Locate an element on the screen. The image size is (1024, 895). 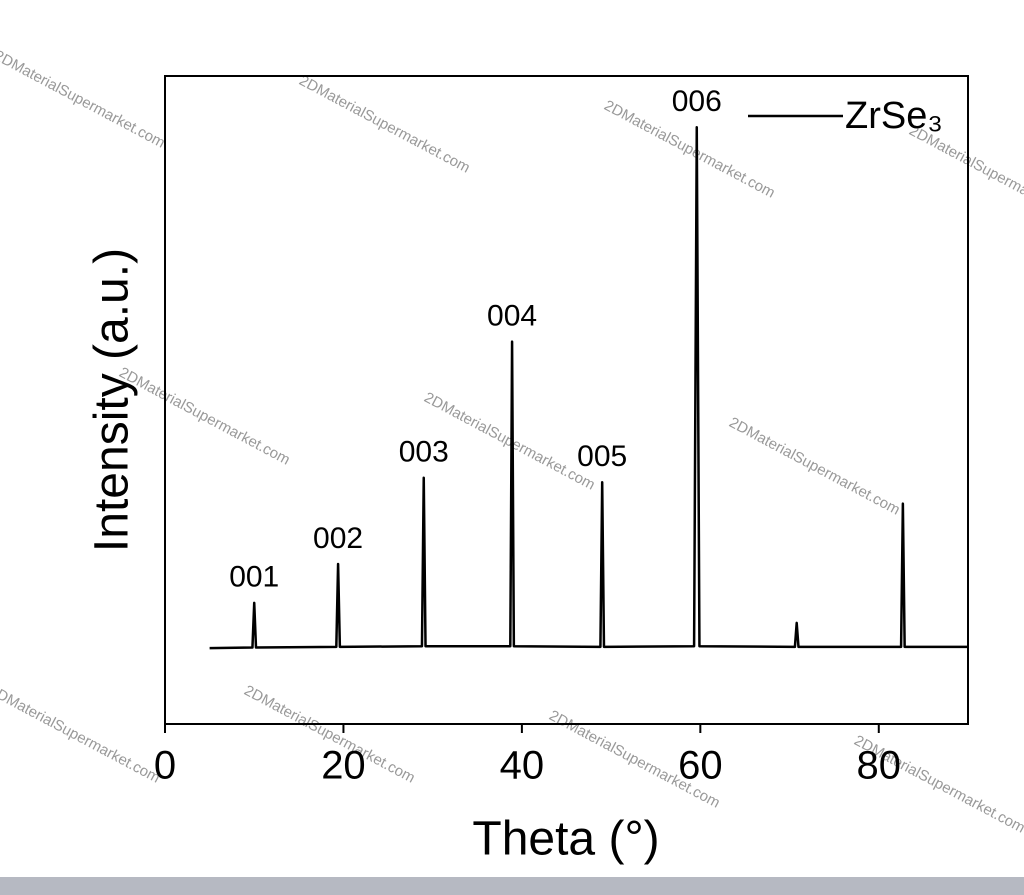
bottom-bar is located at coordinates (512, 886).